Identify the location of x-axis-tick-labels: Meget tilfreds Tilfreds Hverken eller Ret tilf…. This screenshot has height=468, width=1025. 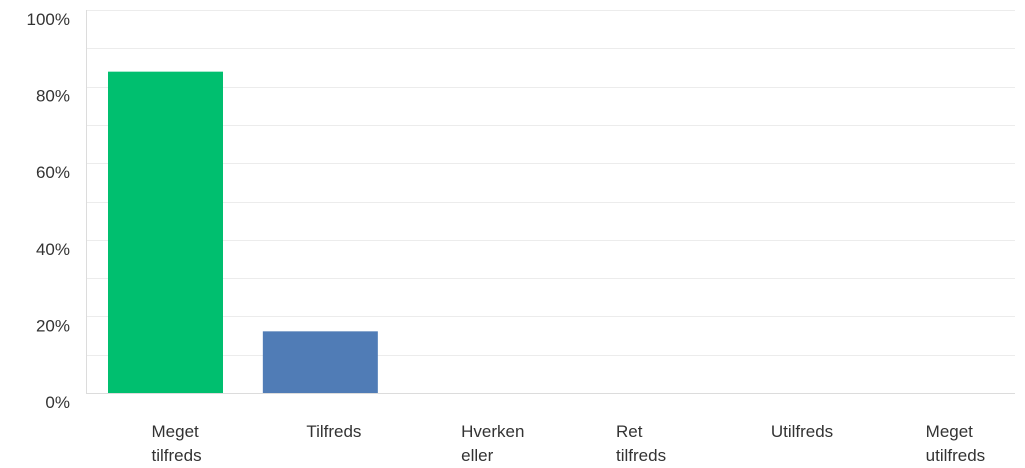
(569, 443).